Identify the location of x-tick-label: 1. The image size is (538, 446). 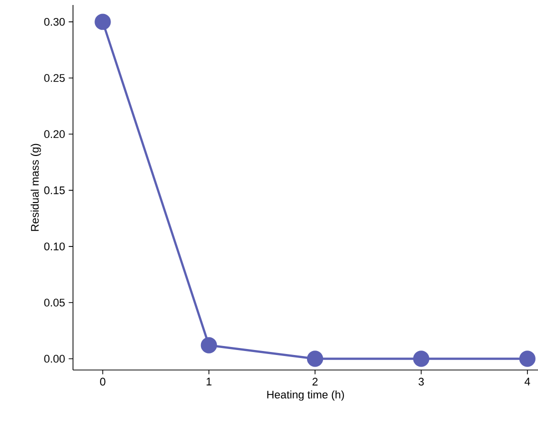
(209, 382).